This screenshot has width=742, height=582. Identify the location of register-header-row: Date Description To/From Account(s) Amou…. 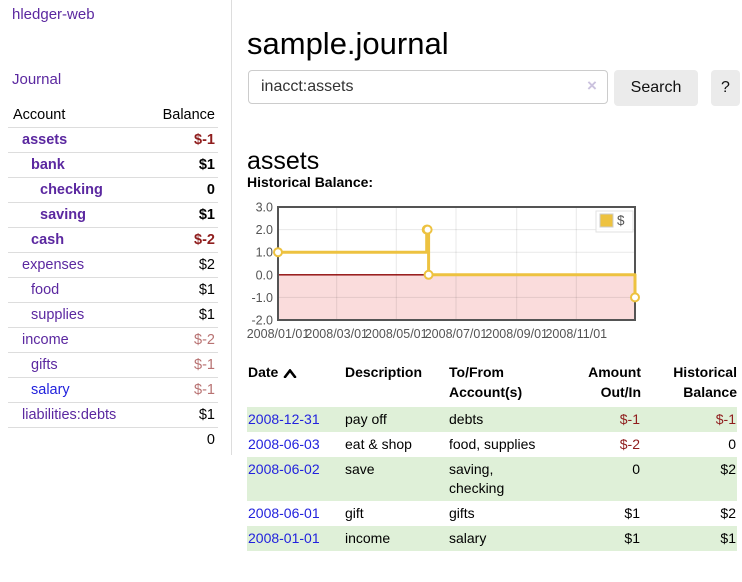
(492, 384).